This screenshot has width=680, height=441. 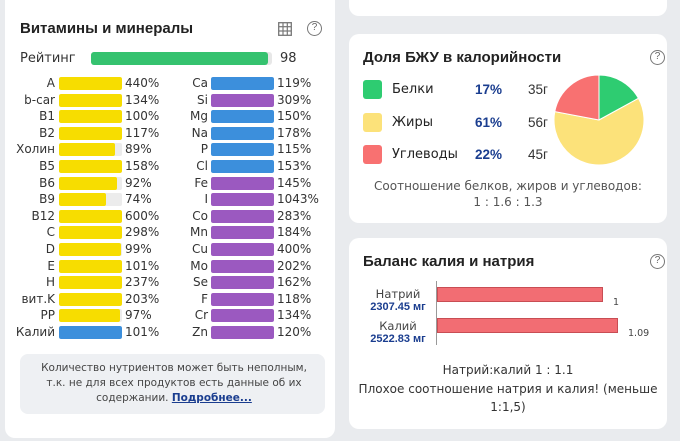 I want to click on legend-grams: 45г, so click(x=538, y=154).